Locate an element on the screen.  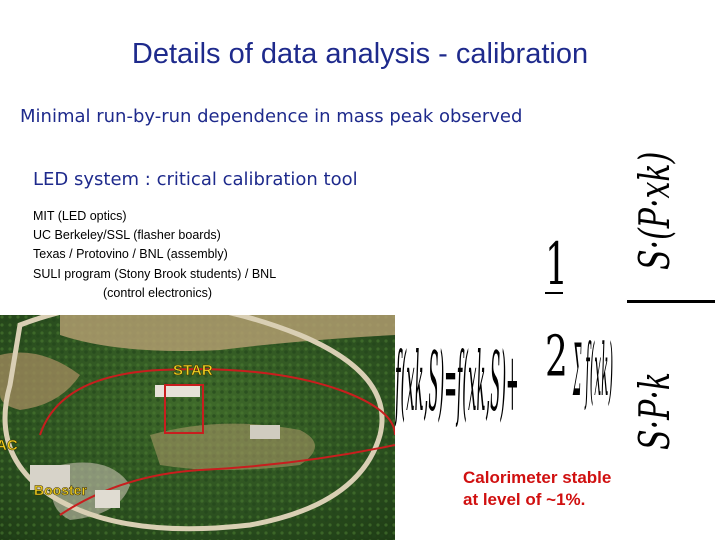
ac-label: AC is located at coordinates (9, 445).